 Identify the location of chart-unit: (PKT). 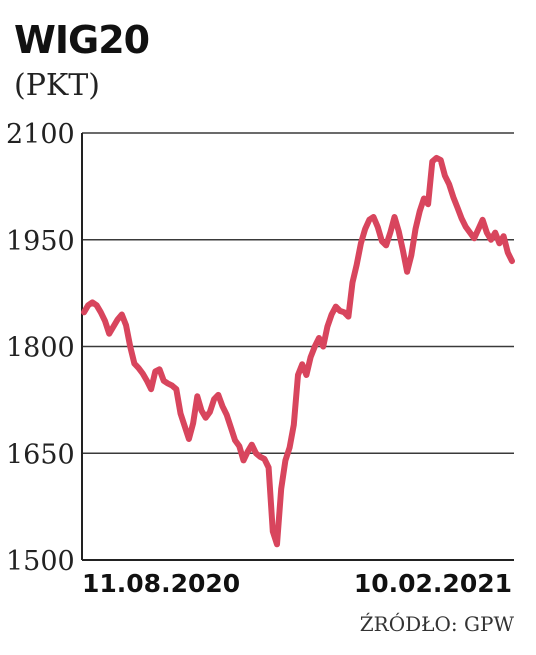
(57, 85).